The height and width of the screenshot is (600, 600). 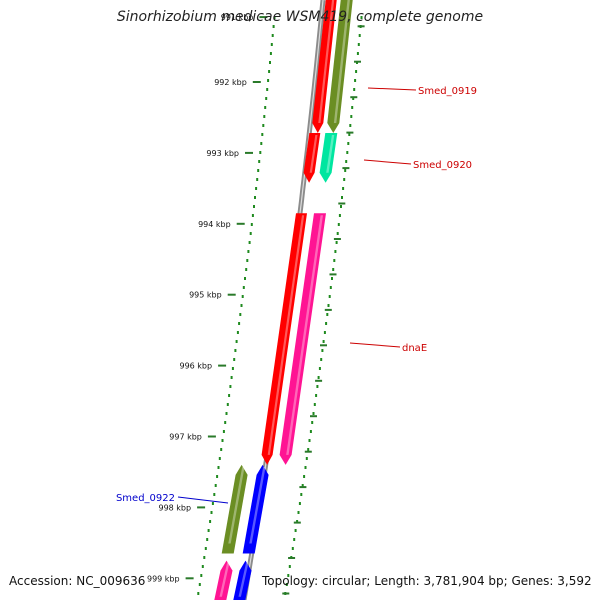 What do you see at coordinates (447, 91) in the screenshot?
I see `label-smed-0919: Smed_0919` at bounding box center [447, 91].